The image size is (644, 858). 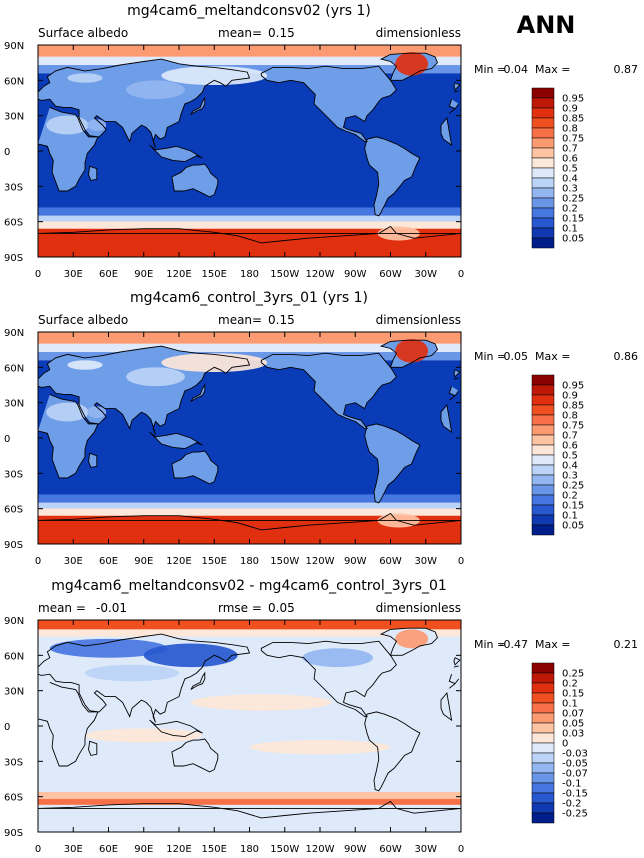 What do you see at coordinates (92, 173) in the screenshot?
I see `land-madagascar` at bounding box center [92, 173].